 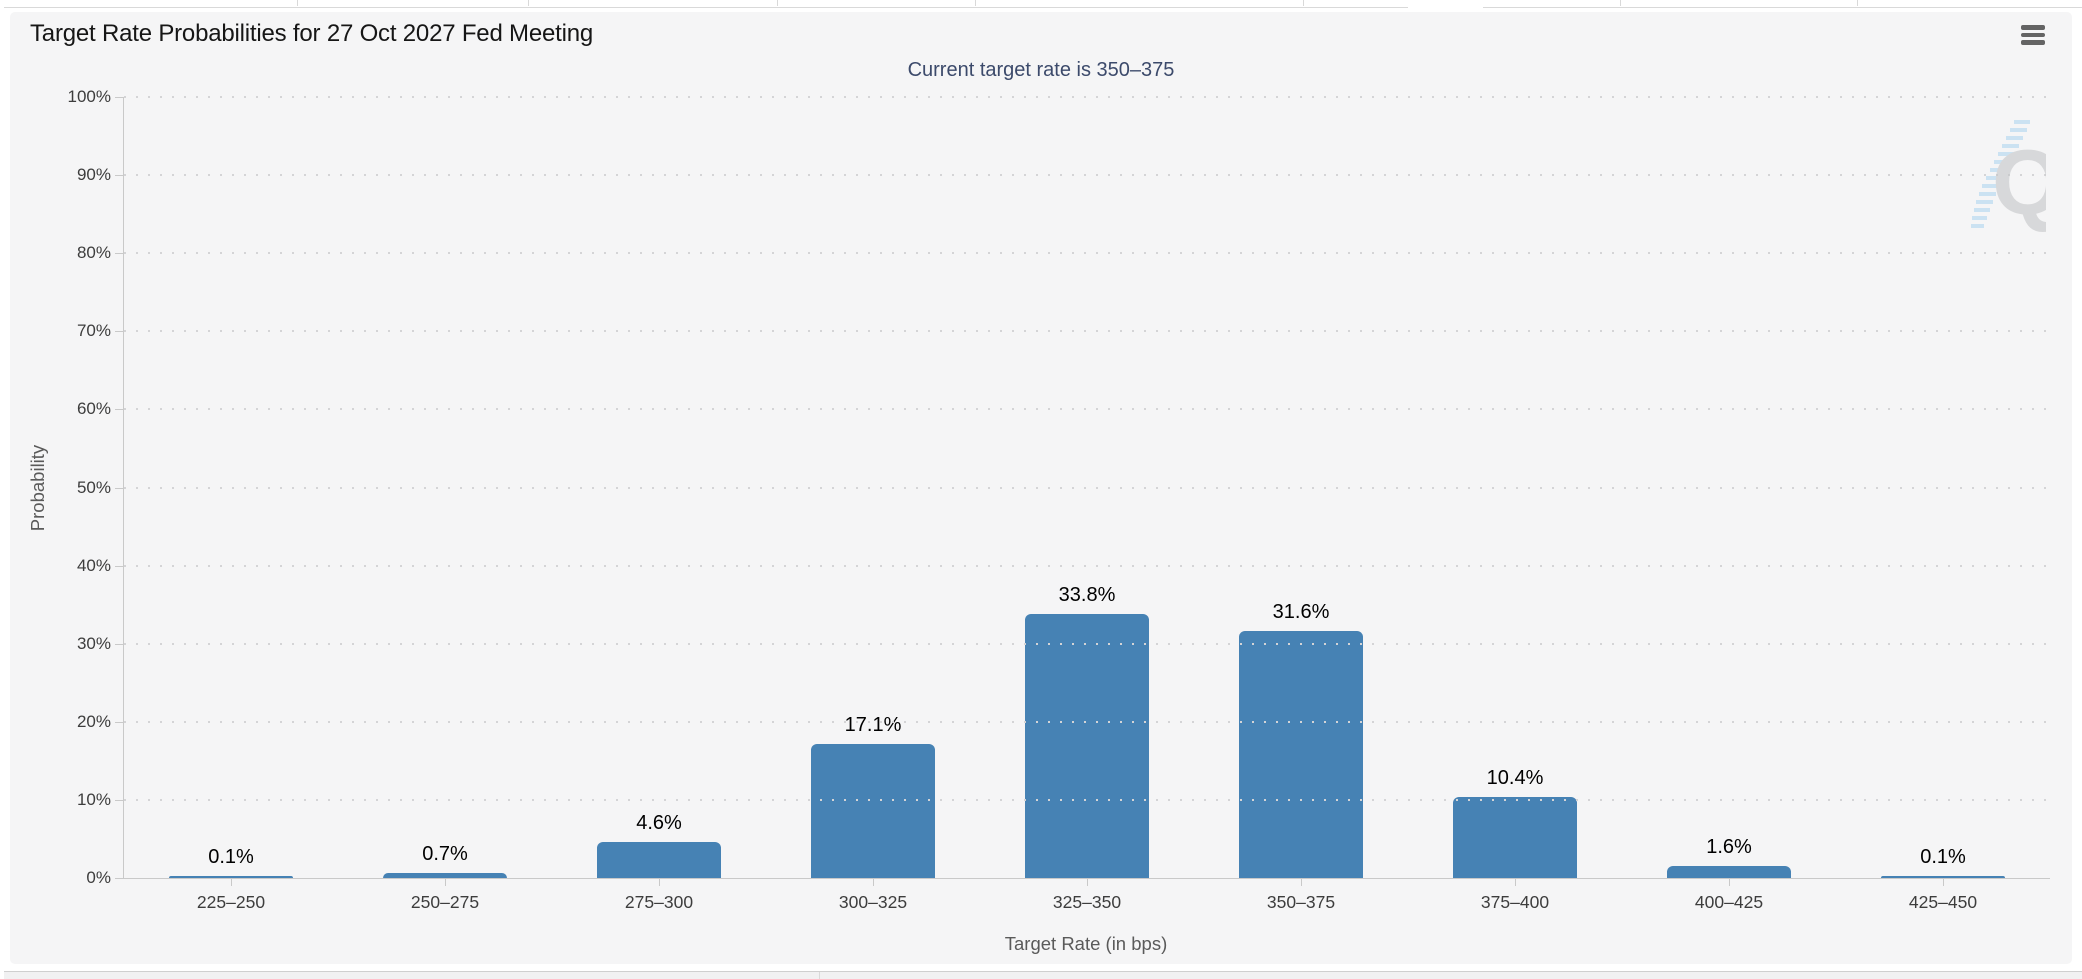 I want to click on y-axis-label: 50%, so click(x=93, y=487).